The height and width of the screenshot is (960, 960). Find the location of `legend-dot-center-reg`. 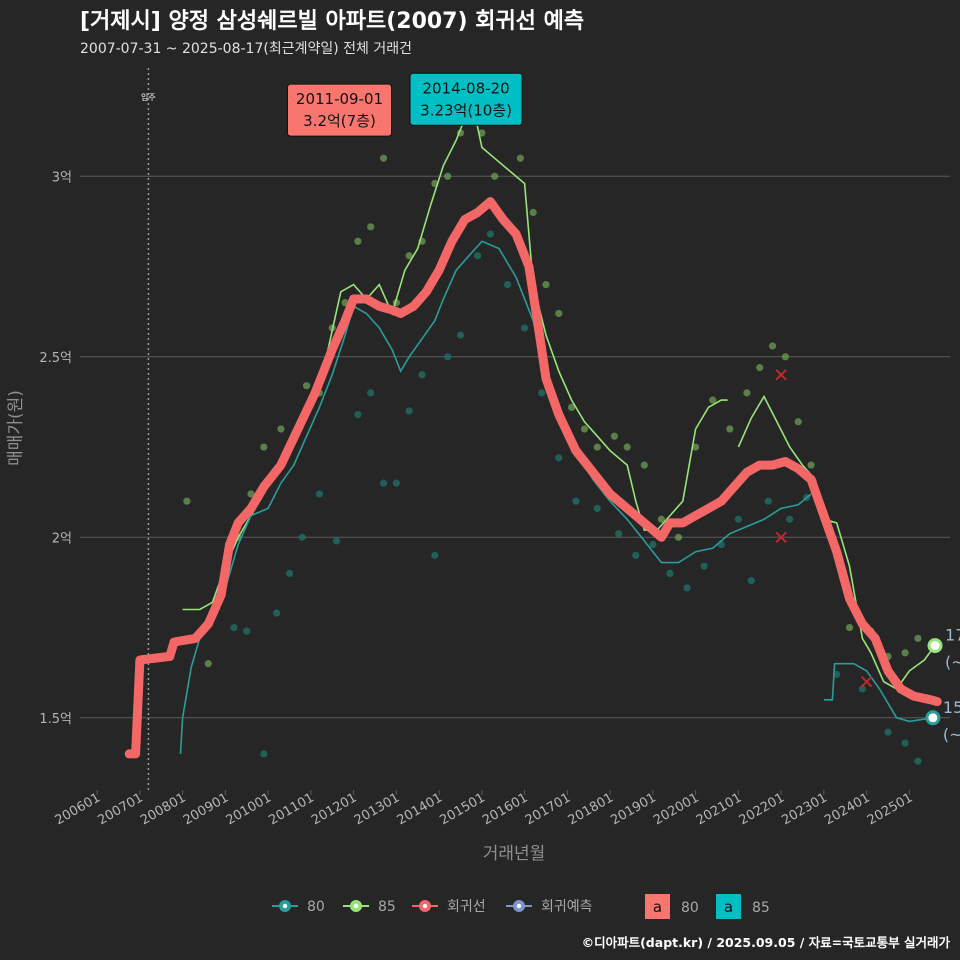

legend-dot-center-reg is located at coordinates (425, 906).